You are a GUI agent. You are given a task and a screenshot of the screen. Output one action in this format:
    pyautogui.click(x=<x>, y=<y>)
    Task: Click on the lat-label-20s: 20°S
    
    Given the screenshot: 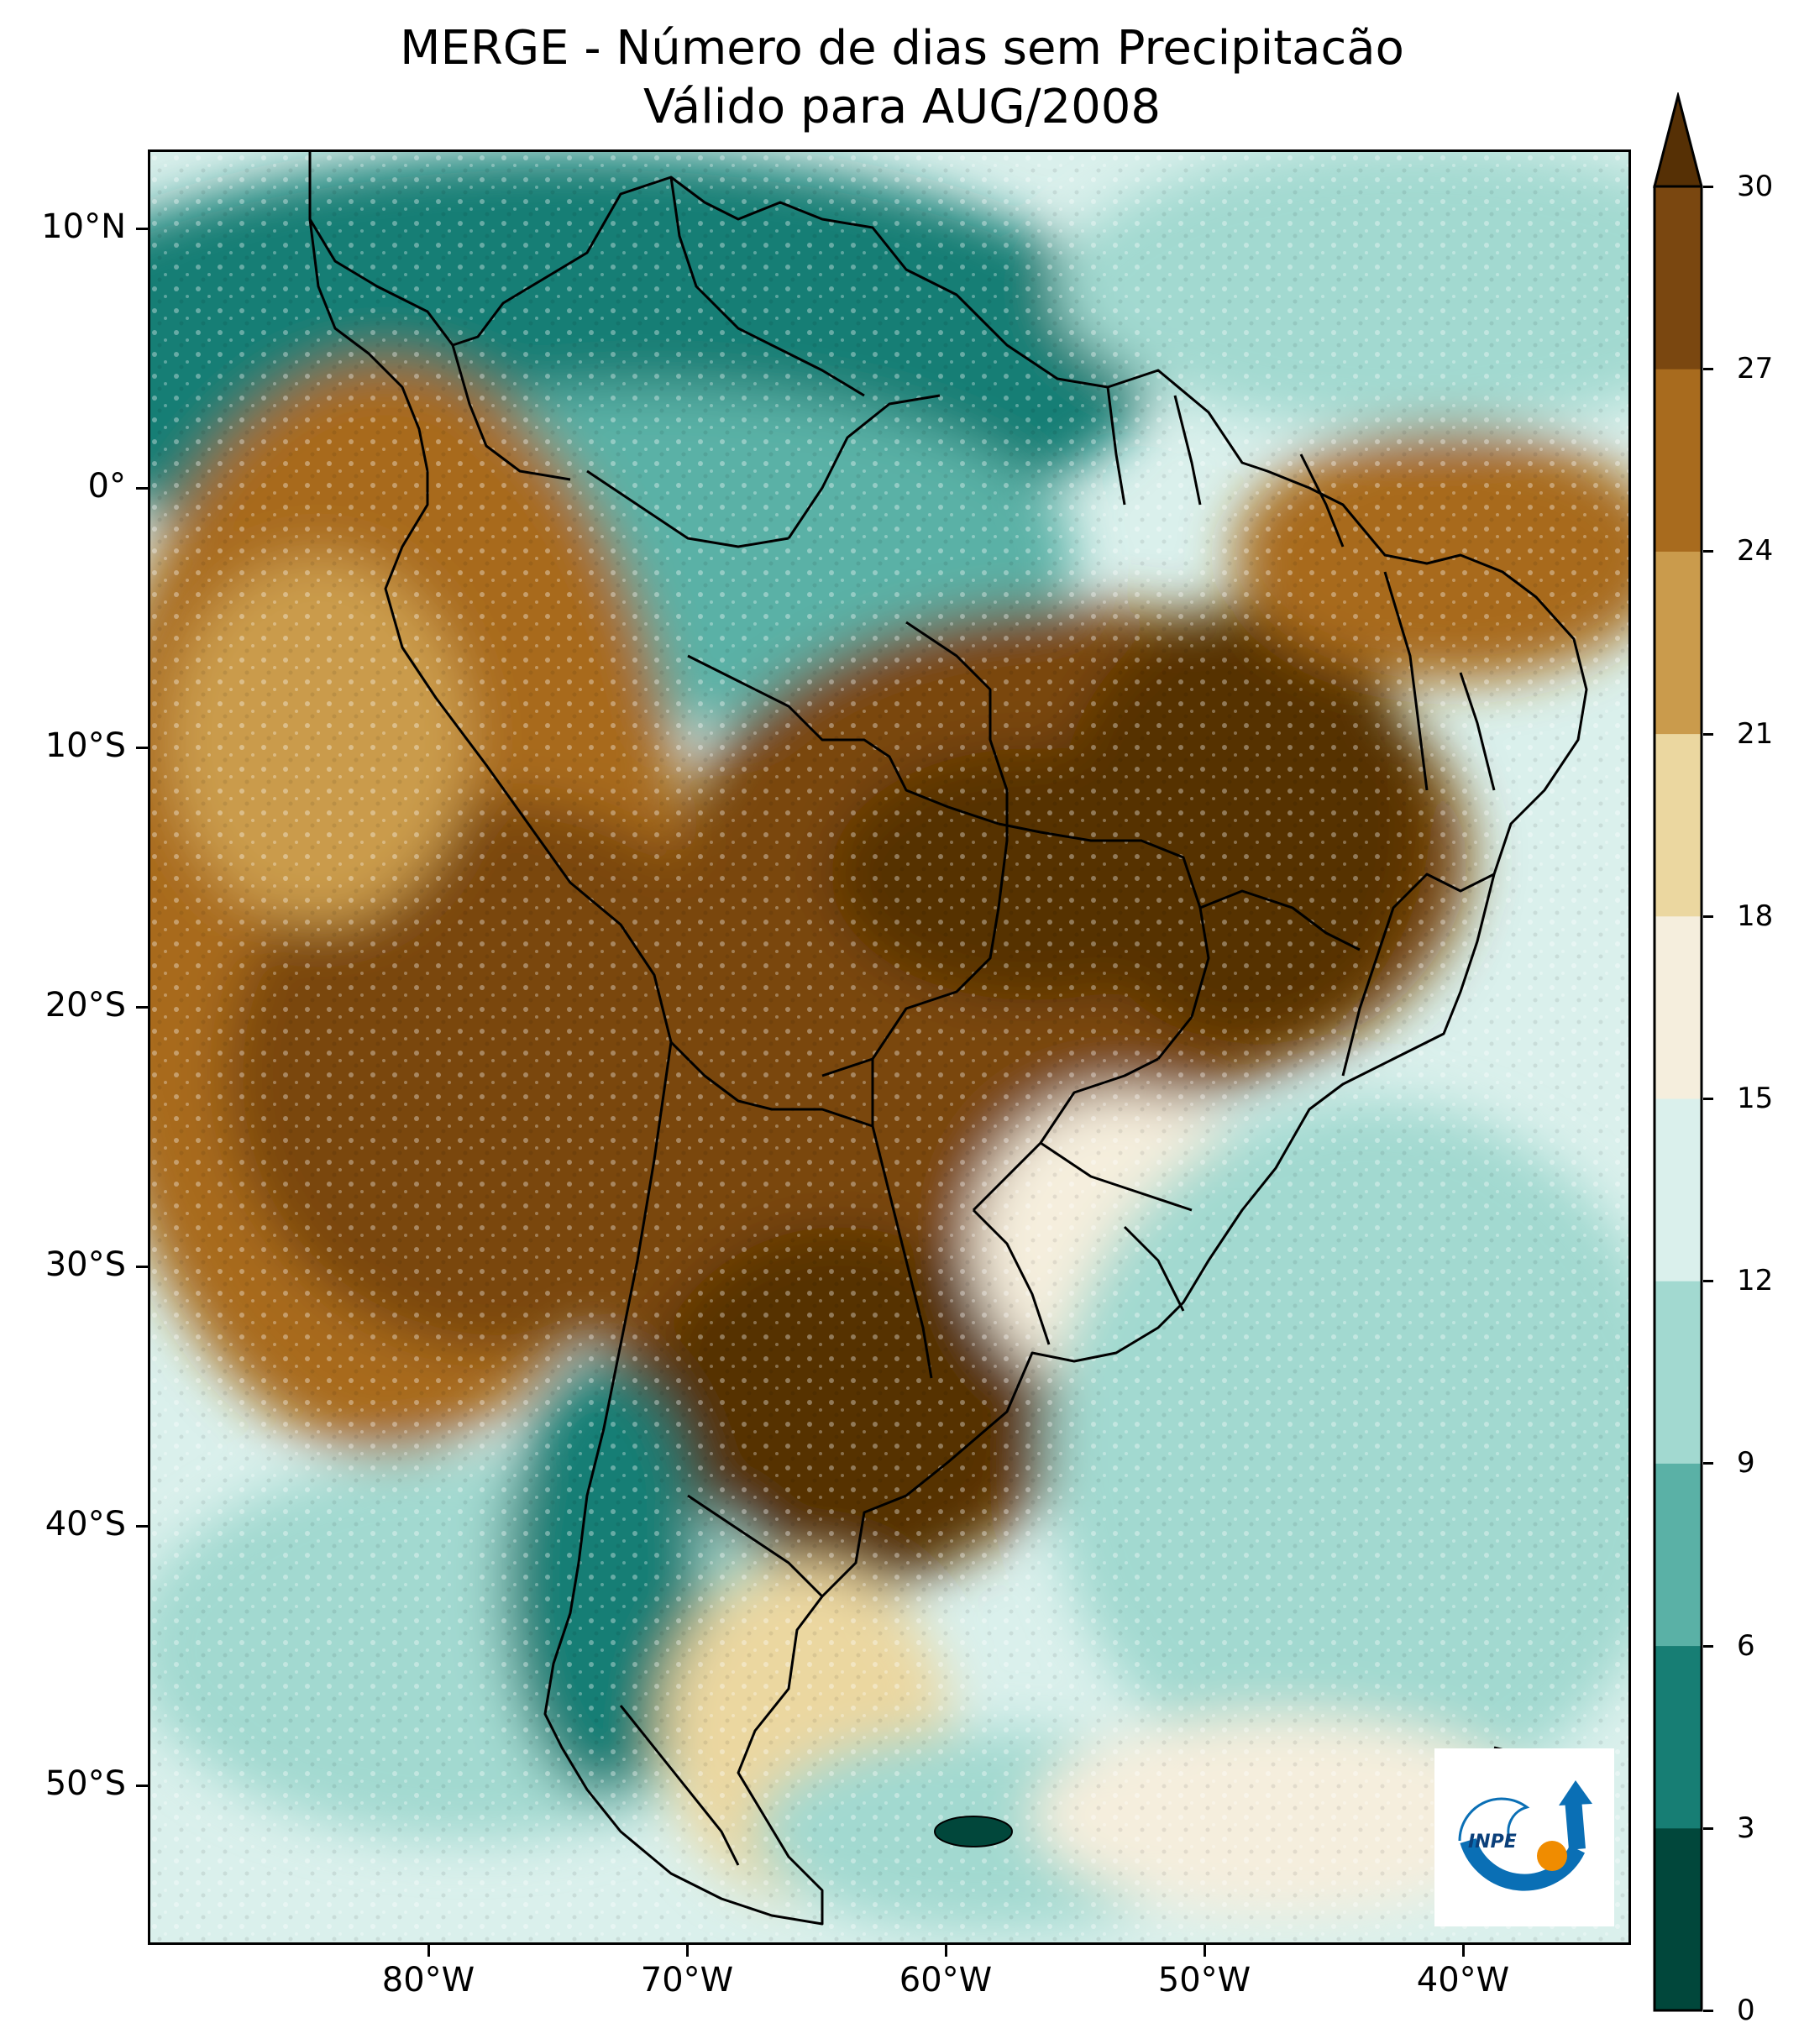 What is the action you would take?
    pyautogui.click(x=85, y=1005)
    